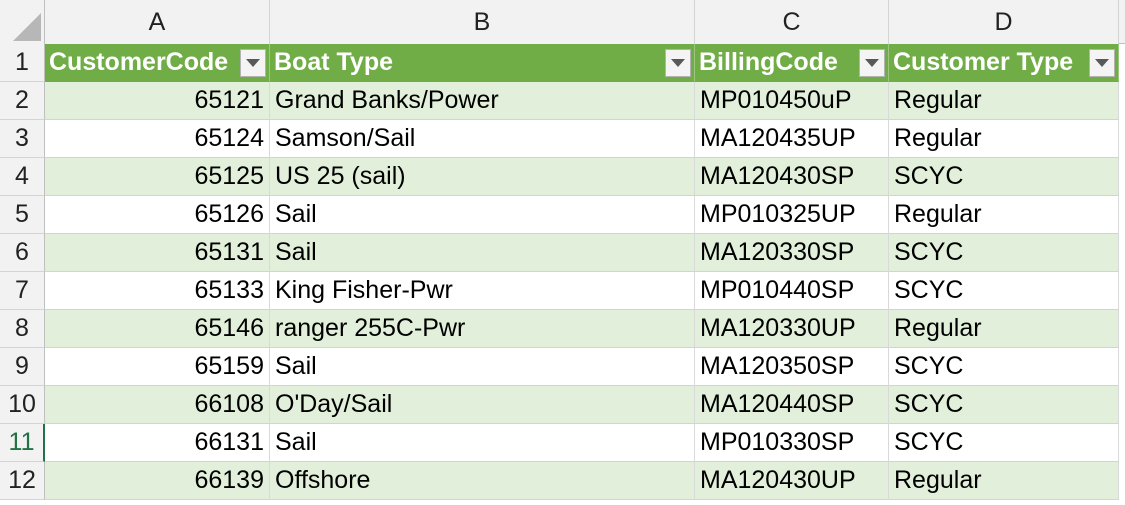 Image resolution: width=1125 pixels, height=505 pixels. I want to click on row-header: 9, so click(22, 367).